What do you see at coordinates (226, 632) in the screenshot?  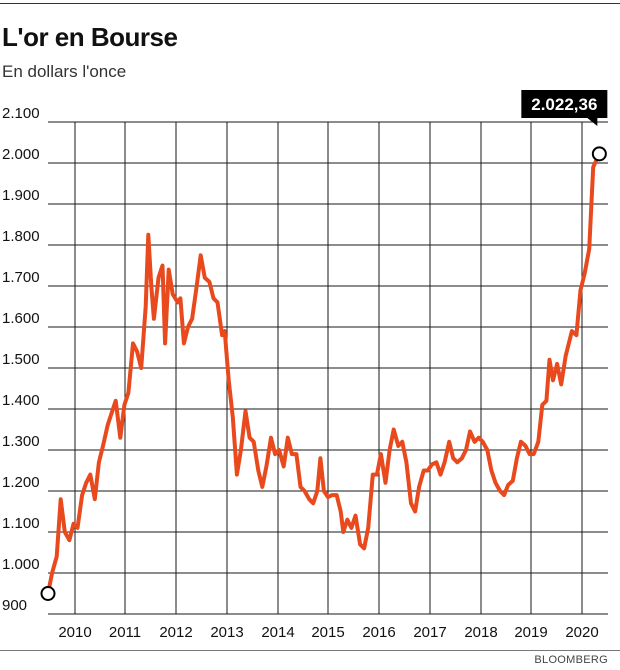 I see `x-tick-label: 2013` at bounding box center [226, 632].